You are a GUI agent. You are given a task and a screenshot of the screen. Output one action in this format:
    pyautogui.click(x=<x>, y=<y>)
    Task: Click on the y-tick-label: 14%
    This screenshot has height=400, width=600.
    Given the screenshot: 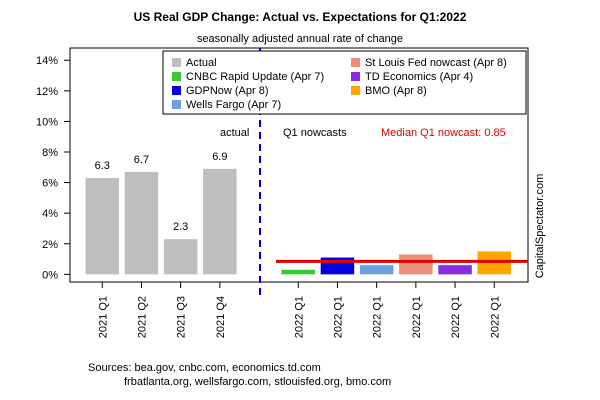 What is the action you would take?
    pyautogui.click(x=47, y=61)
    